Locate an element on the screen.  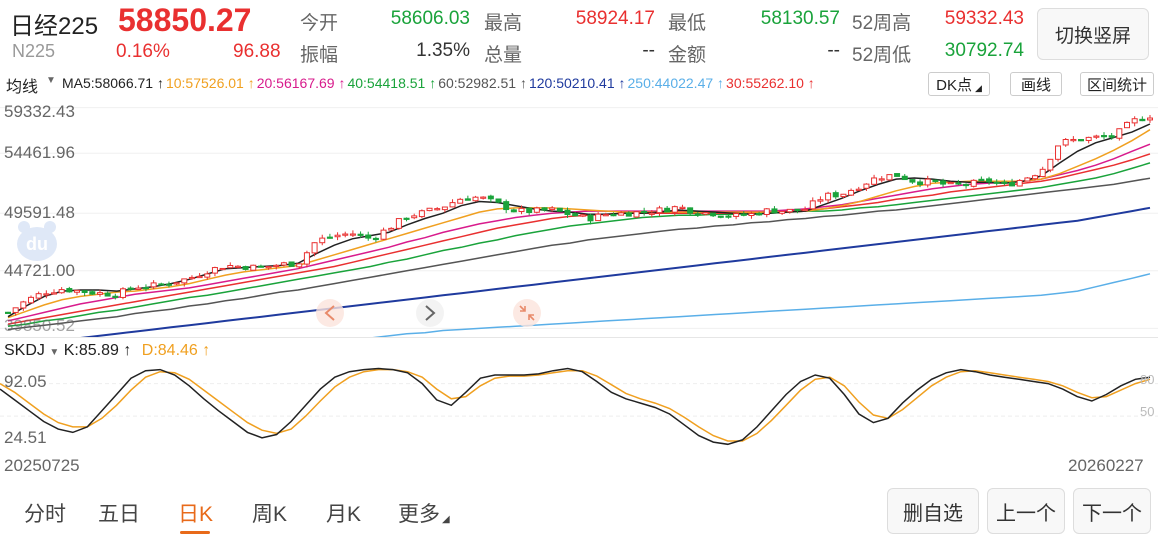
quote-value: 1.35% is located at coordinates (443, 50).